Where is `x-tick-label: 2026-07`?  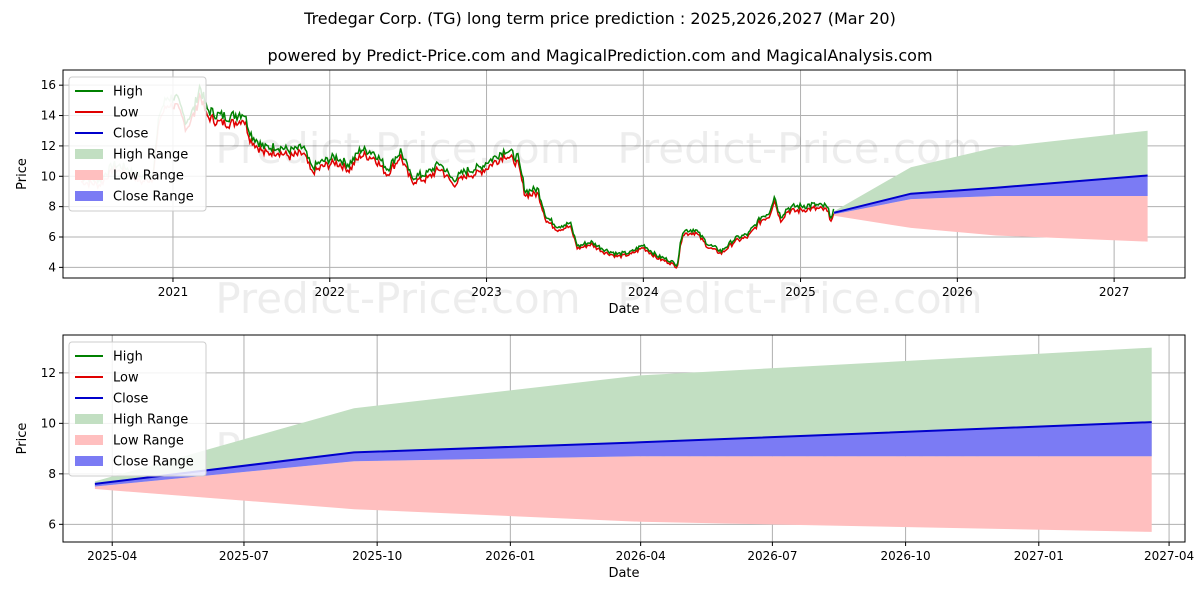
x-tick-label: 2026-07 is located at coordinates (772, 556).